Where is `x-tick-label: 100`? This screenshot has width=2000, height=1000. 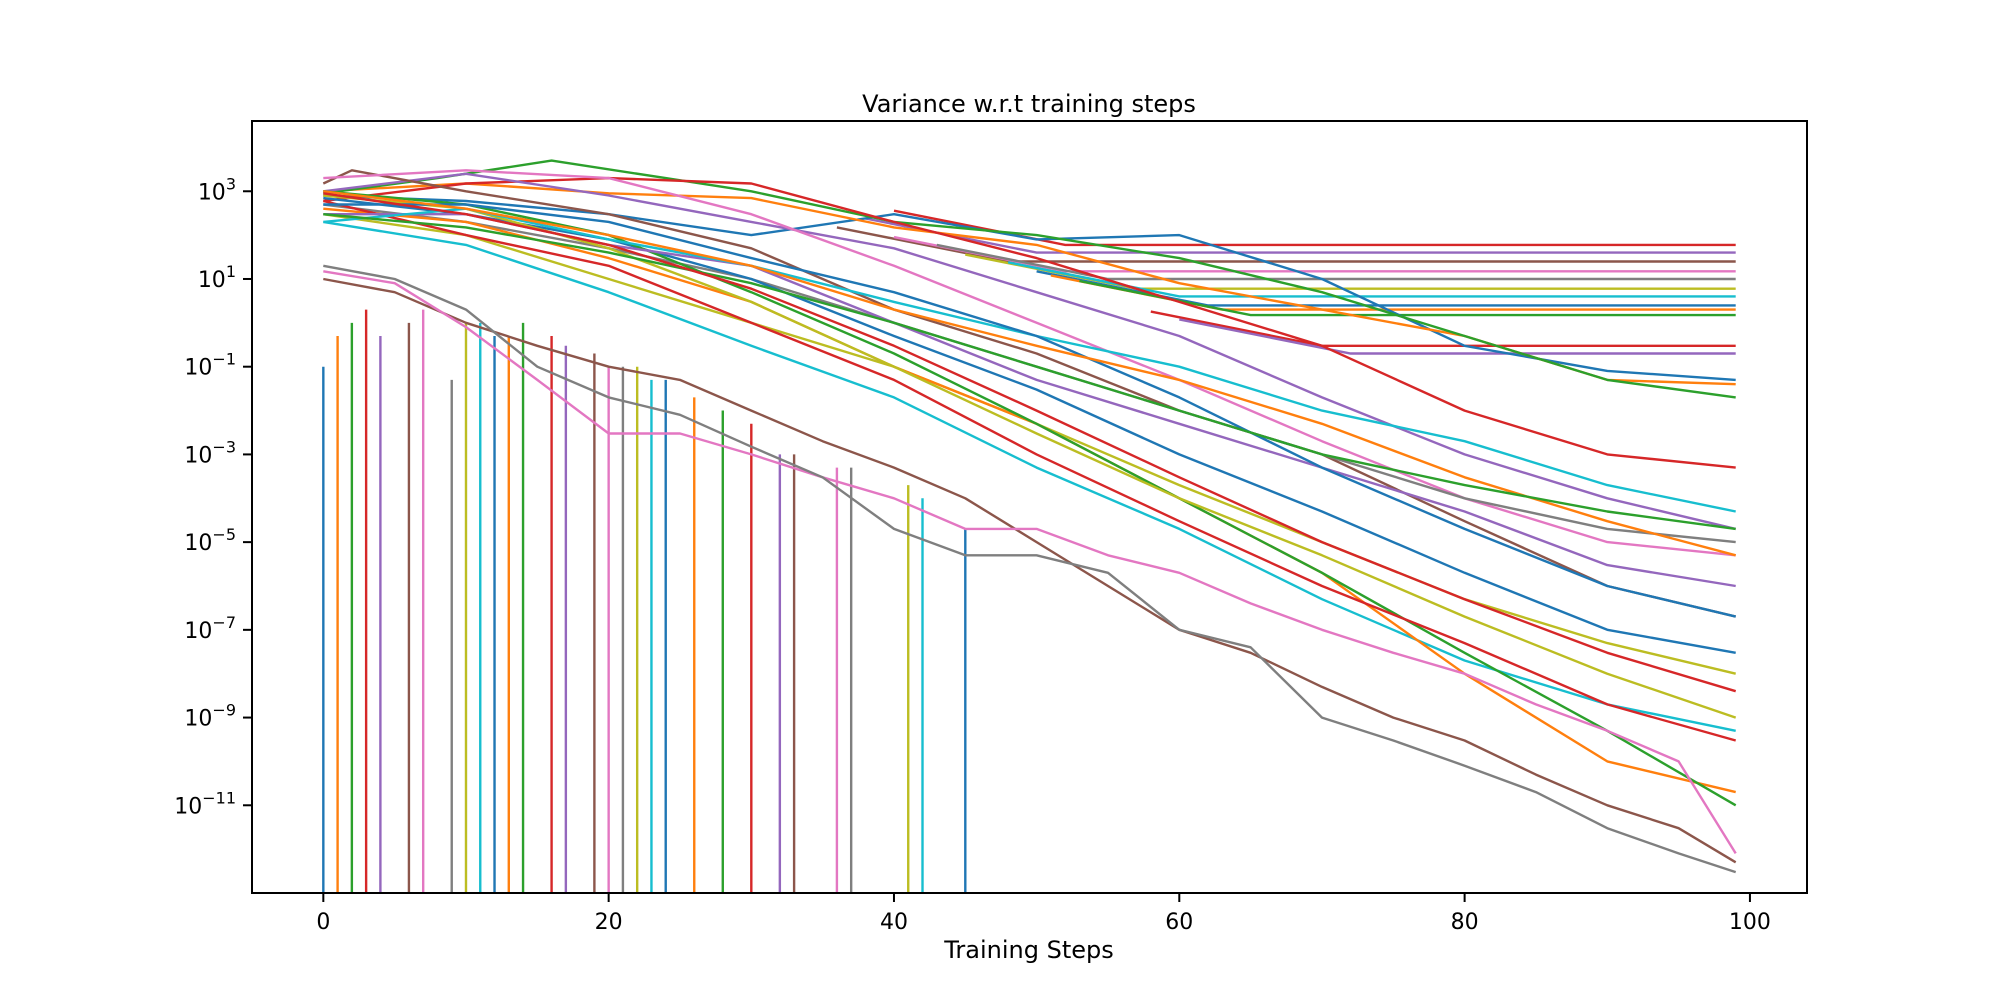
x-tick-label: 100 is located at coordinates (1750, 922).